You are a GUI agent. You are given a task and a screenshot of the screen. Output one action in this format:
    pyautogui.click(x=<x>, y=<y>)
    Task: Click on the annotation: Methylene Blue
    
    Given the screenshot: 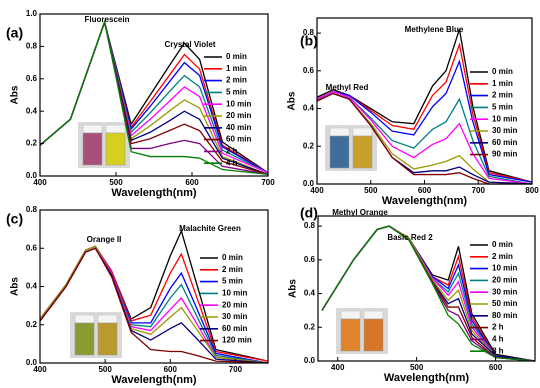 What is the action you would take?
    pyautogui.click(x=434, y=29)
    